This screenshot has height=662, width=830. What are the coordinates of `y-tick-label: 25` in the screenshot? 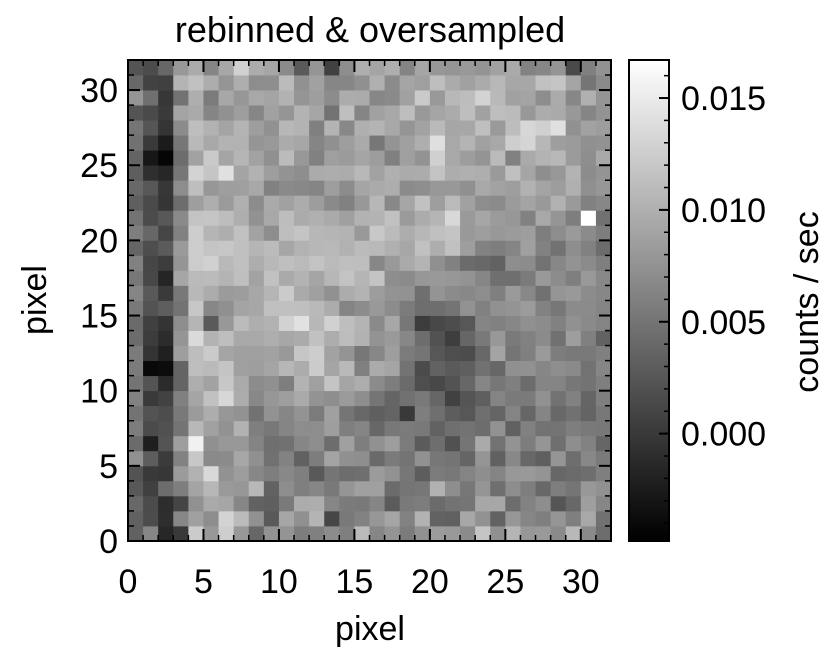 It's located at (99, 166).